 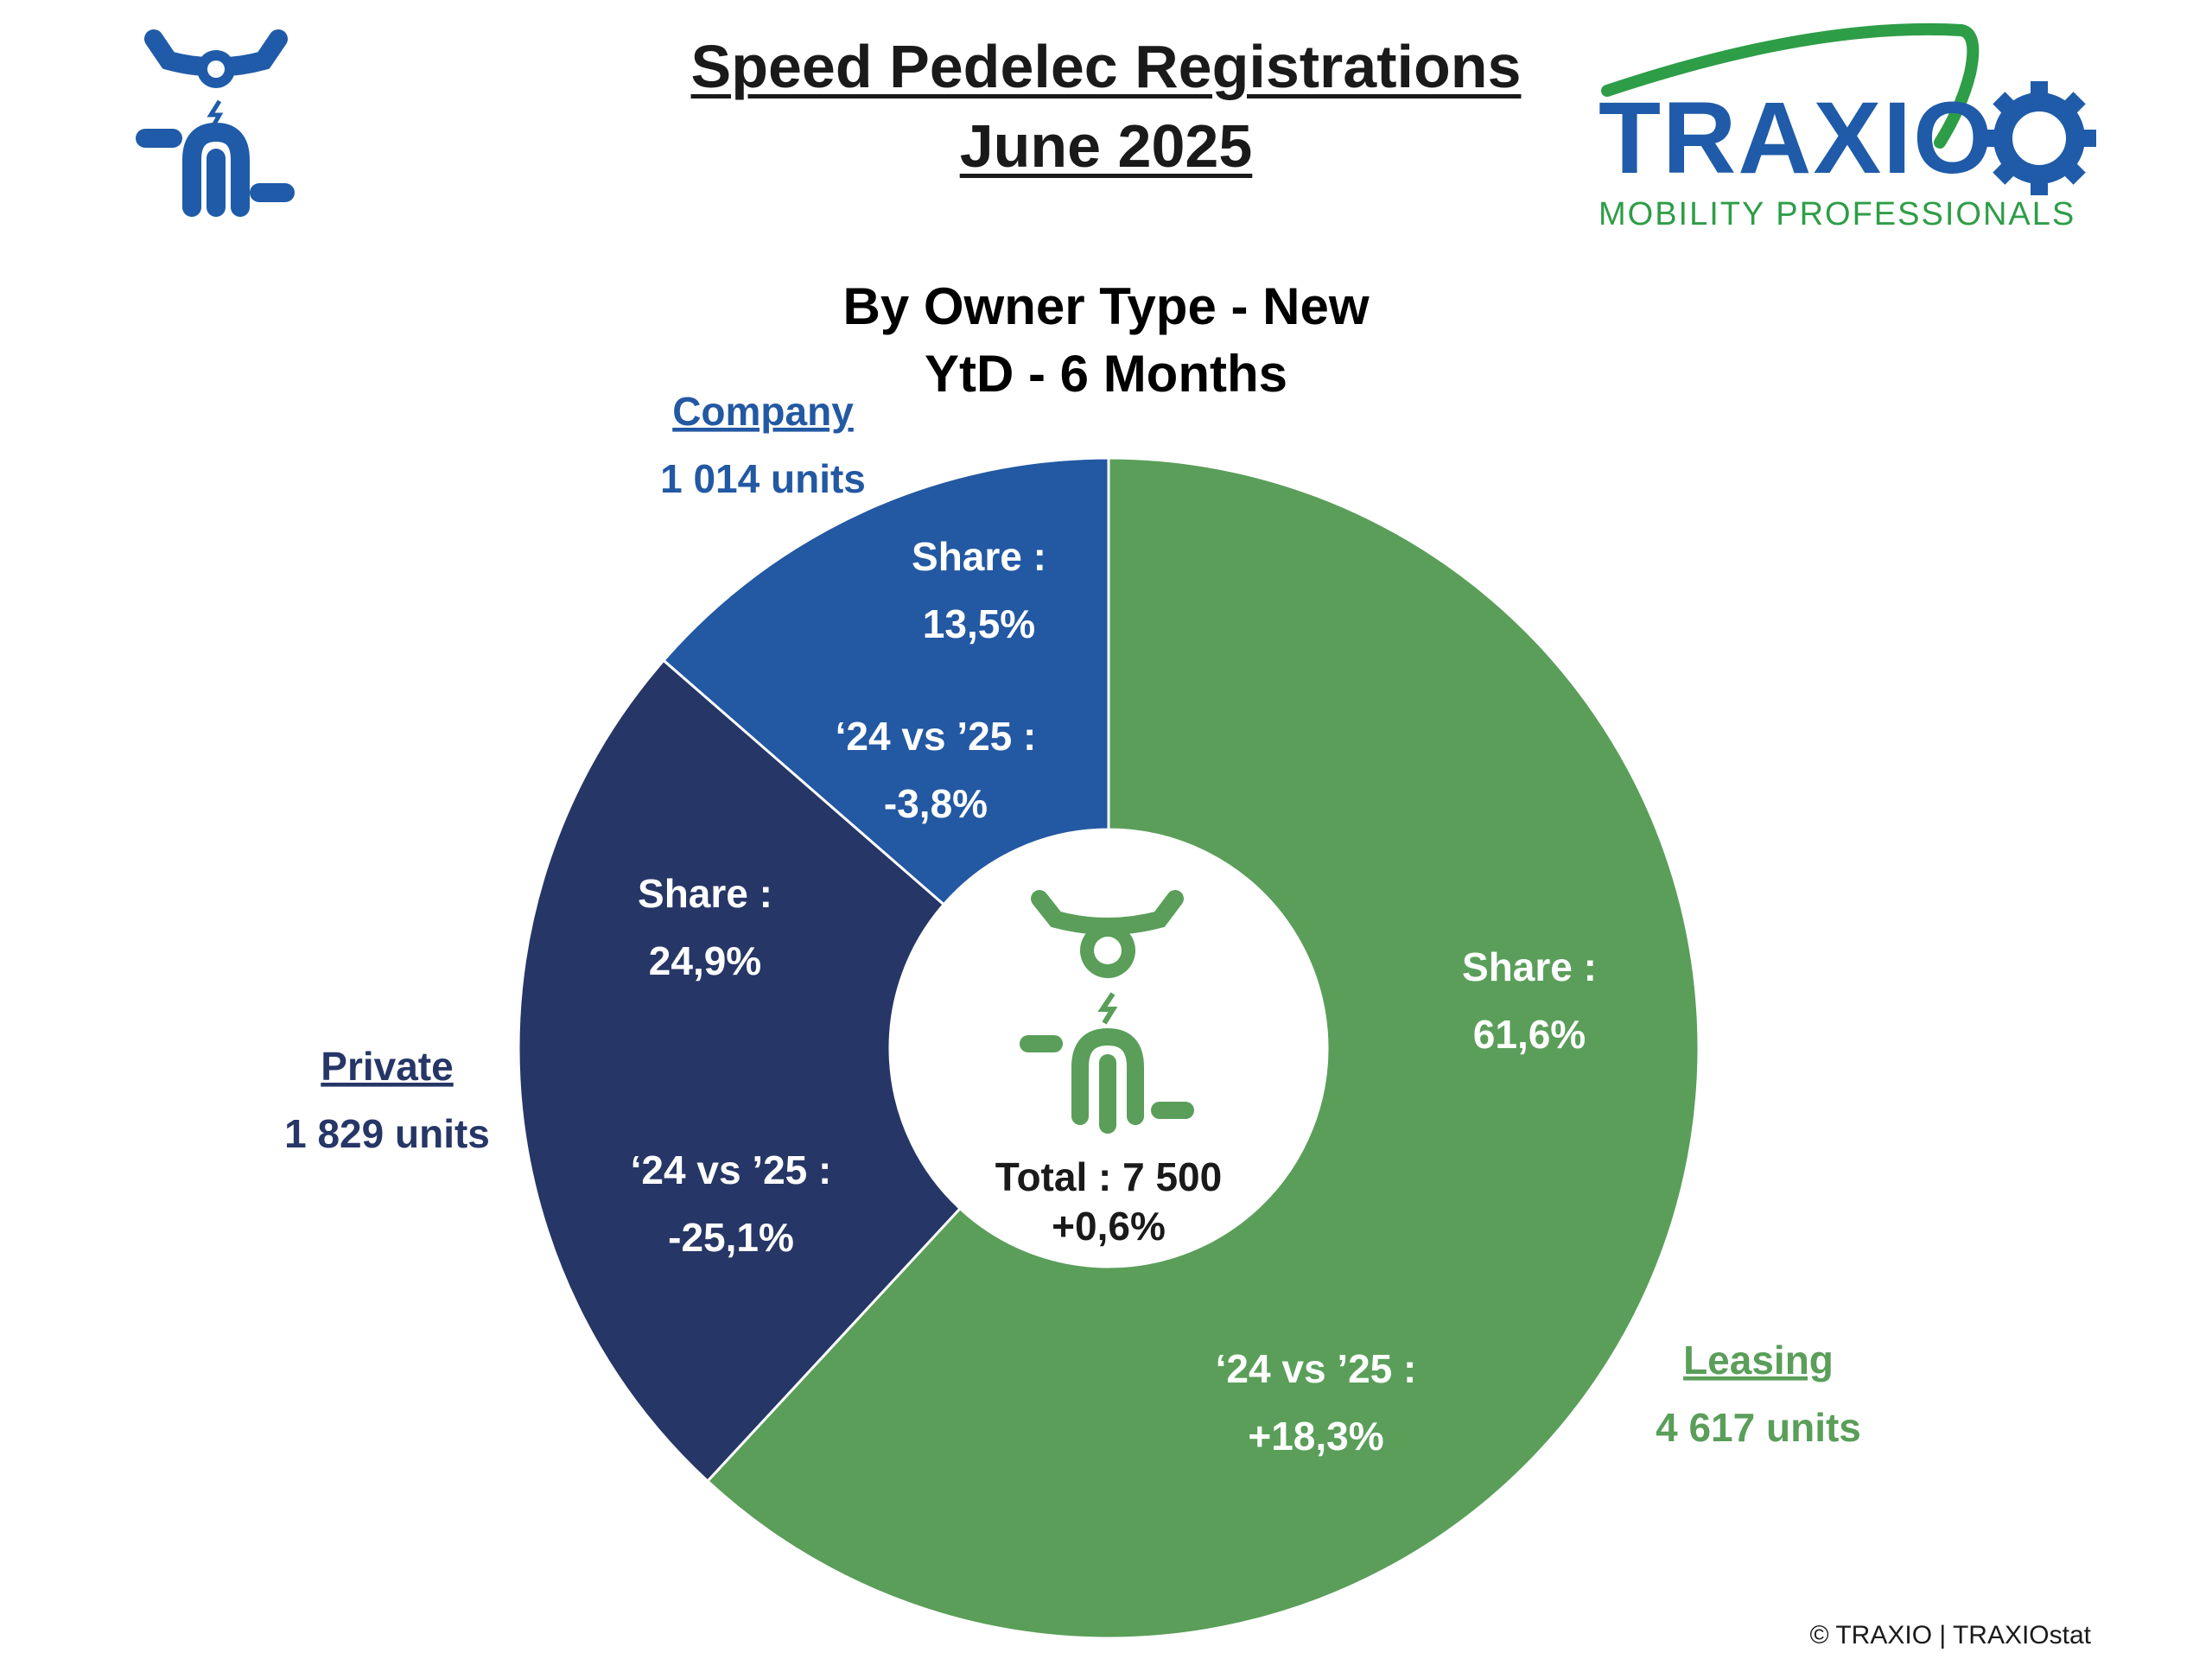 What do you see at coordinates (705, 960) in the screenshot?
I see `private-share-value: 24,9%` at bounding box center [705, 960].